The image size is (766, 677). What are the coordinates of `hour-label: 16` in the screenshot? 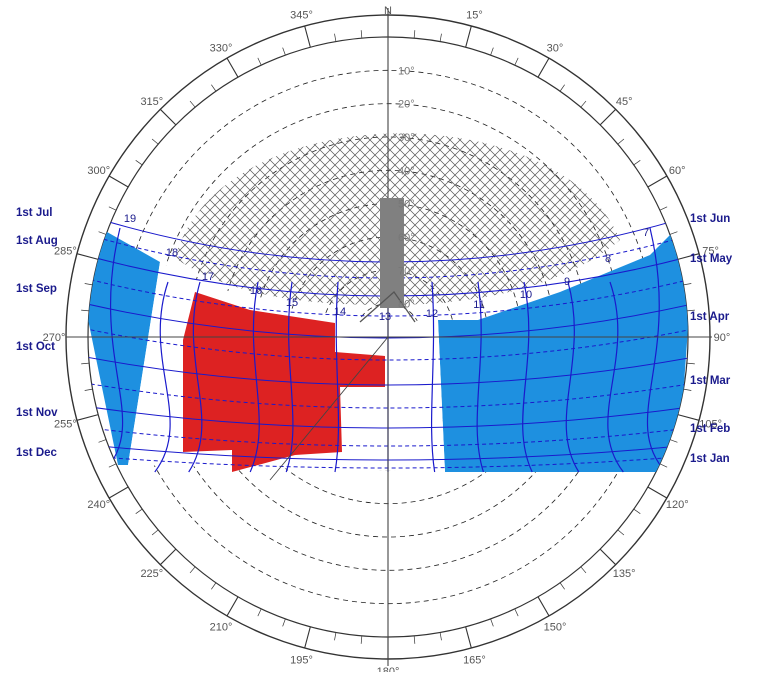 It's located at (256, 291).